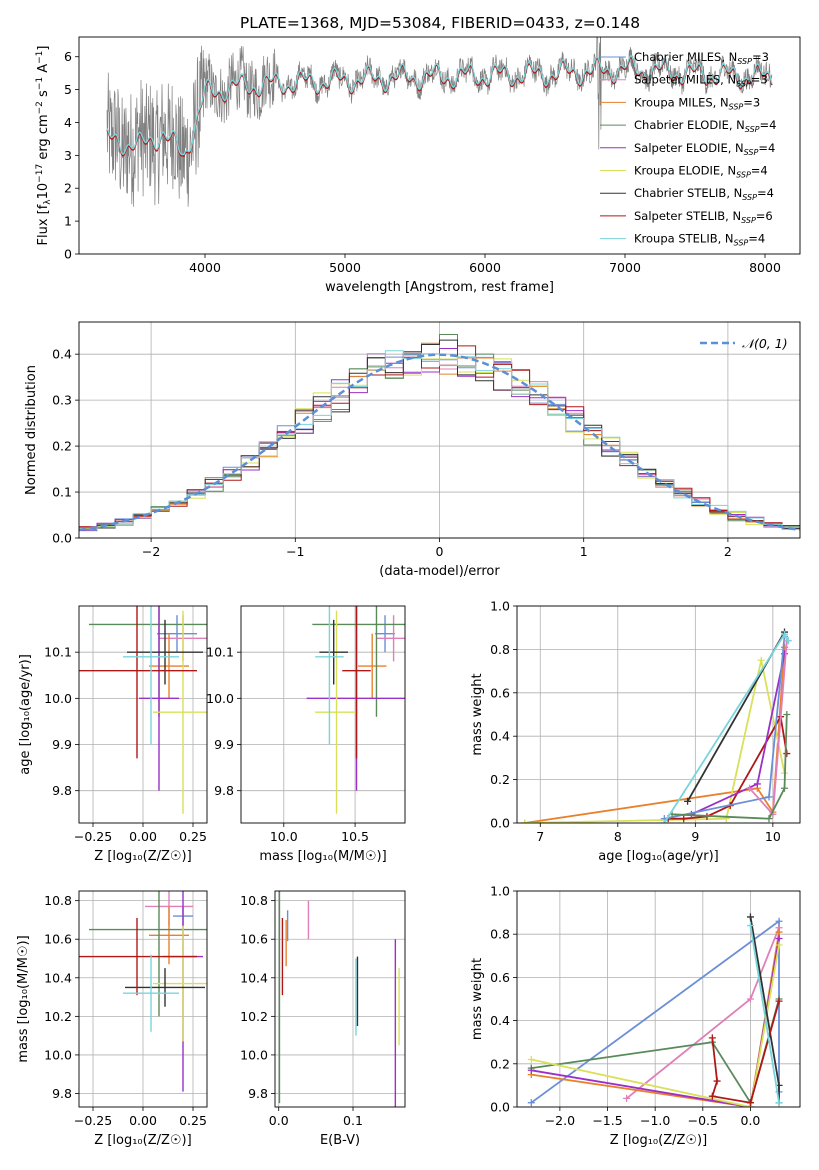  What do you see at coordinates (295, 551) in the screenshot?
I see `x-tick-label: −1` at bounding box center [295, 551].